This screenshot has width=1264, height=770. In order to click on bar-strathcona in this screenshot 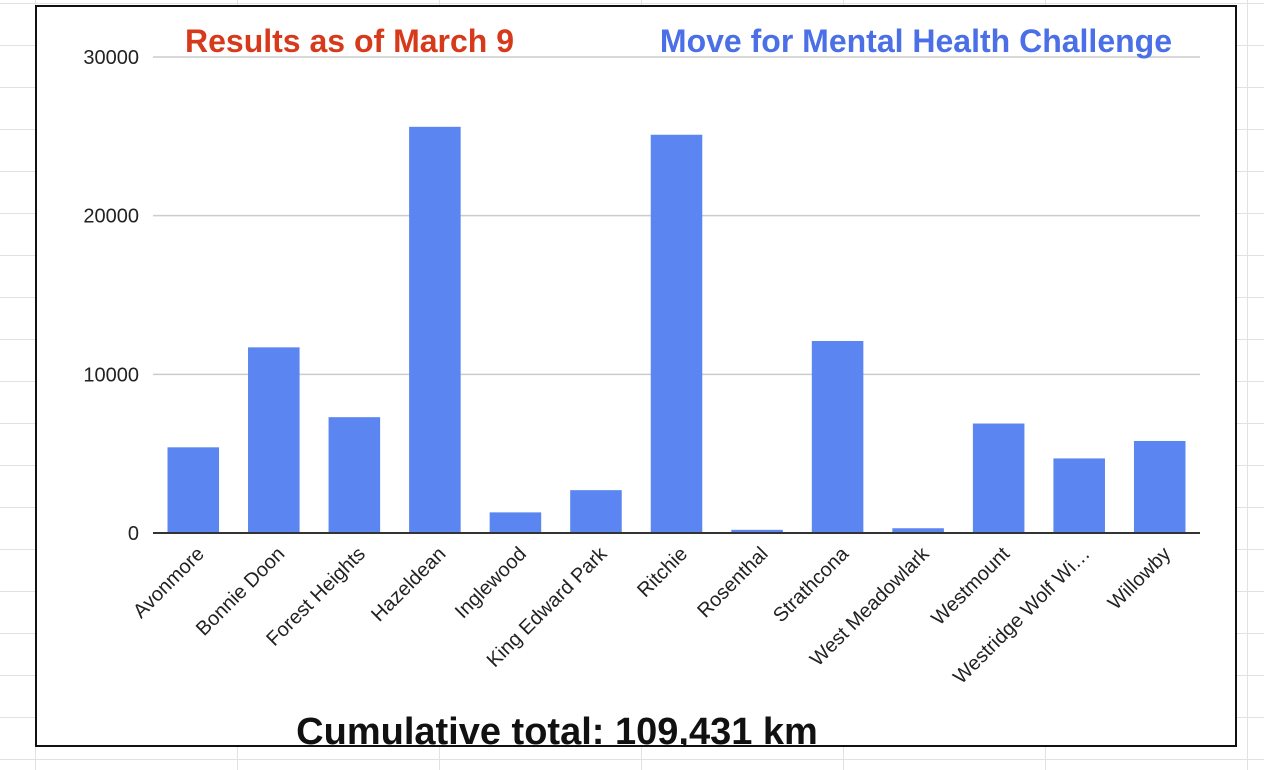, I will do `click(837, 437)`.